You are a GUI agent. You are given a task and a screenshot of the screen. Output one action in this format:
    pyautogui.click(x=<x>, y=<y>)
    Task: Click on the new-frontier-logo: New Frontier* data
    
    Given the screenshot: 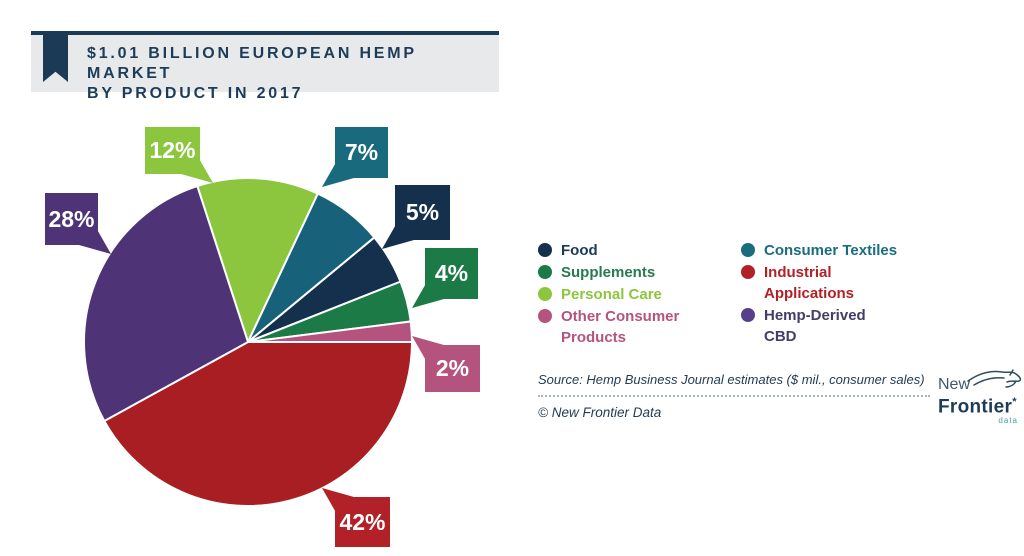 What is the action you would take?
    pyautogui.click(x=979, y=399)
    